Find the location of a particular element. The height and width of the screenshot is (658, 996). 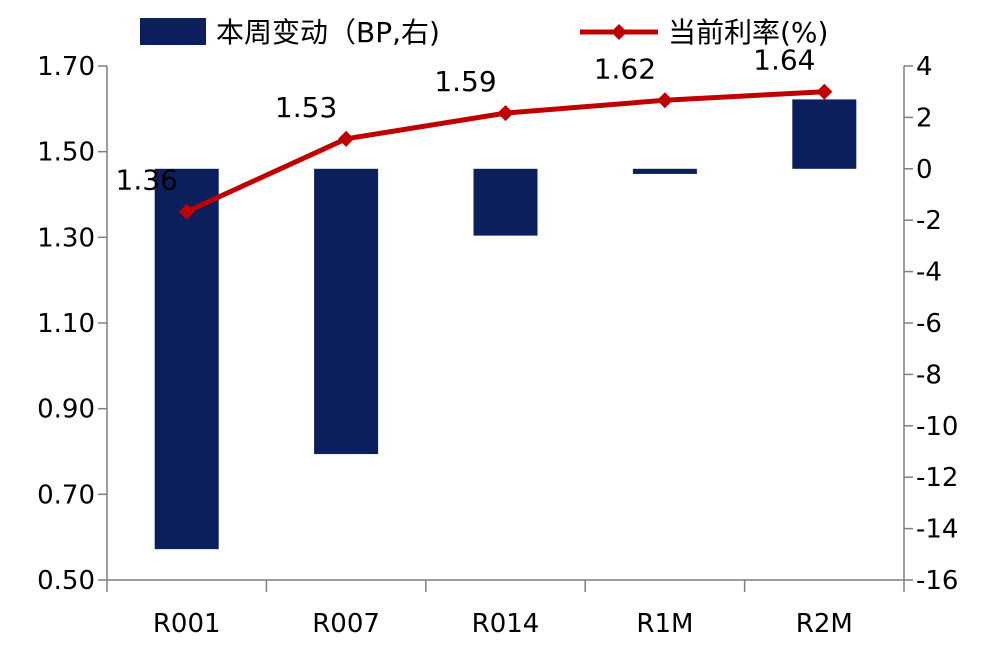

y-right-tick-label: -8 is located at coordinates (929, 375).